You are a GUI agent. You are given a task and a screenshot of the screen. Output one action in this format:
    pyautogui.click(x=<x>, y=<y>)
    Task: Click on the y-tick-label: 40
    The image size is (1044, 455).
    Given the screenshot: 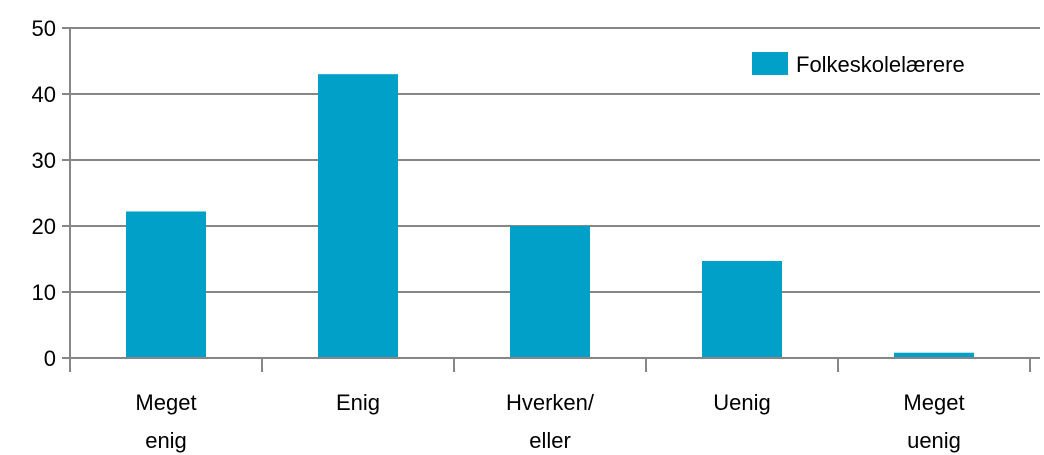 What is the action you would take?
    pyautogui.click(x=44, y=94)
    